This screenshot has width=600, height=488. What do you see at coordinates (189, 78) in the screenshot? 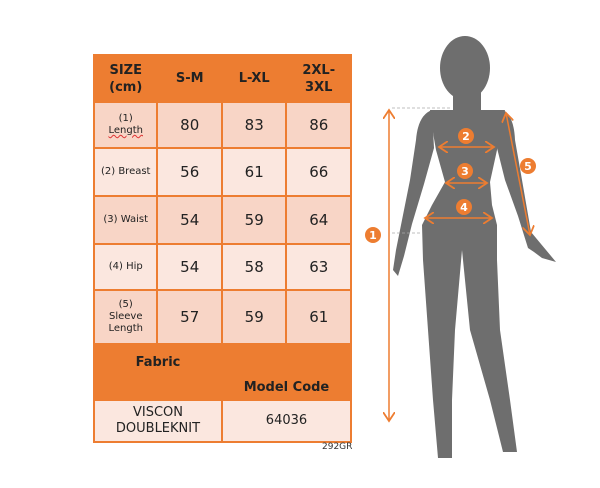
I see `header-s-m: S-M` at bounding box center [189, 78].